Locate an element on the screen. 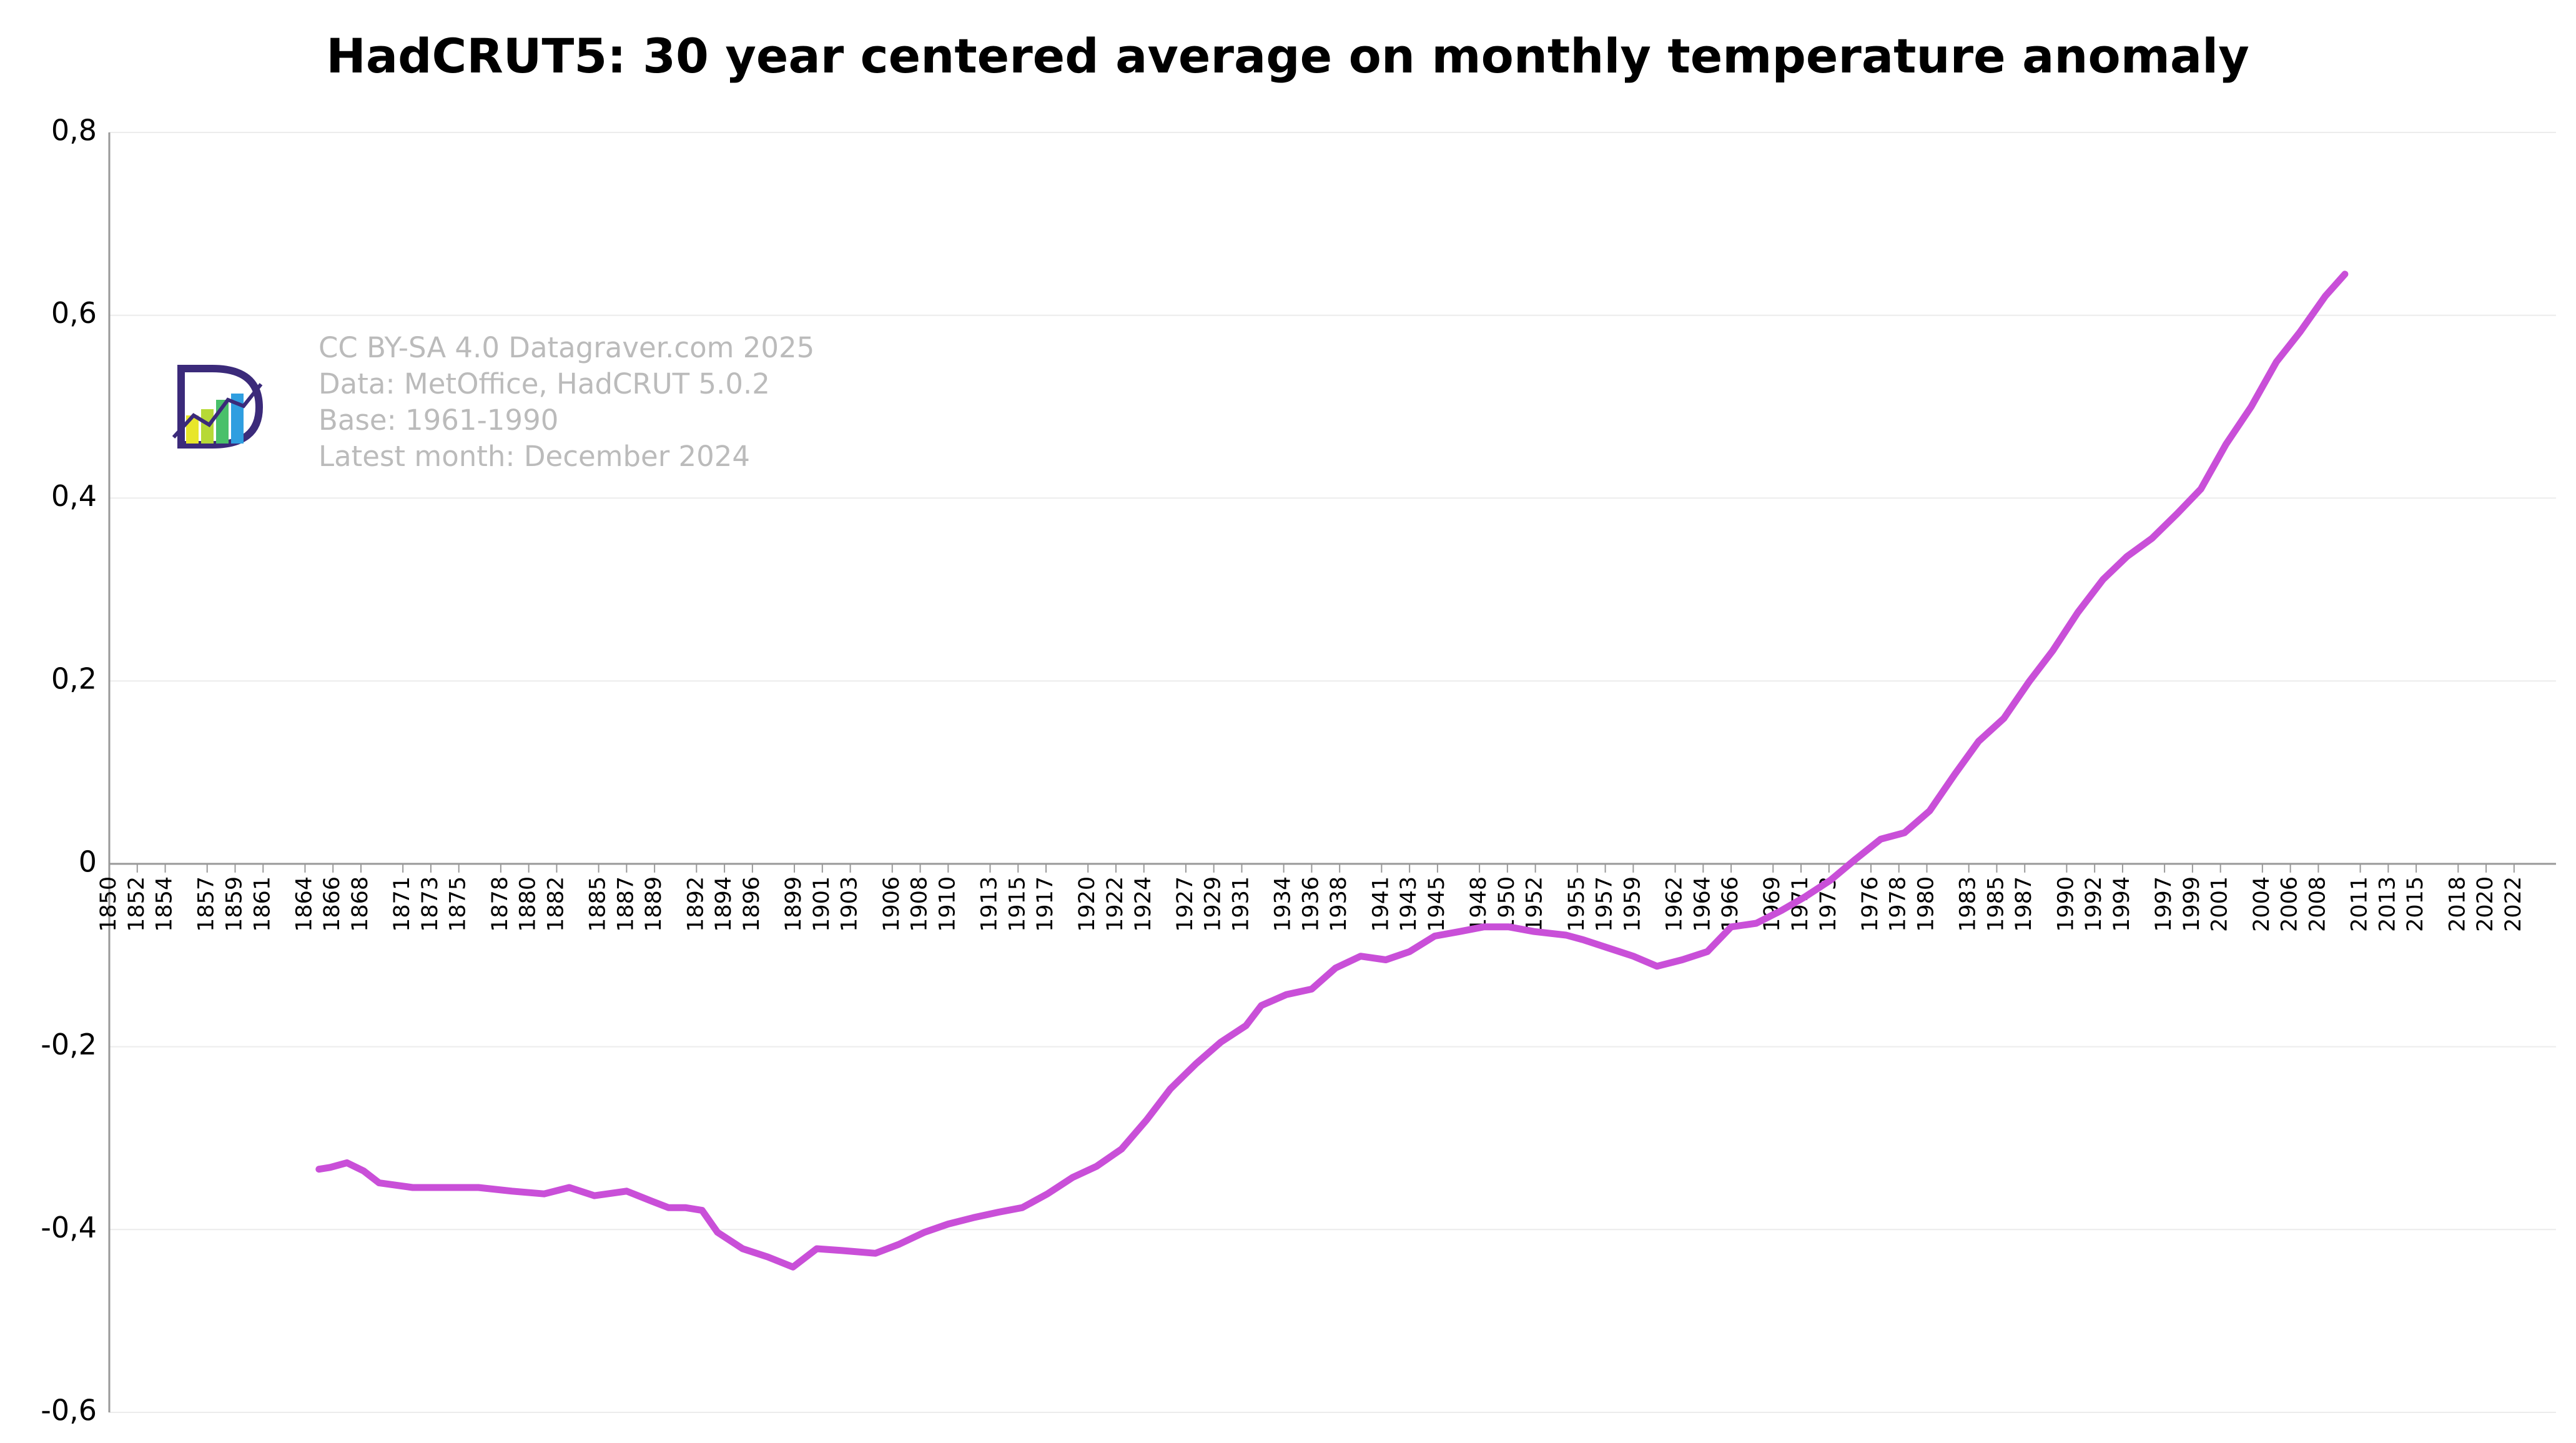  y-tick-label: 0,4 is located at coordinates (74, 496).